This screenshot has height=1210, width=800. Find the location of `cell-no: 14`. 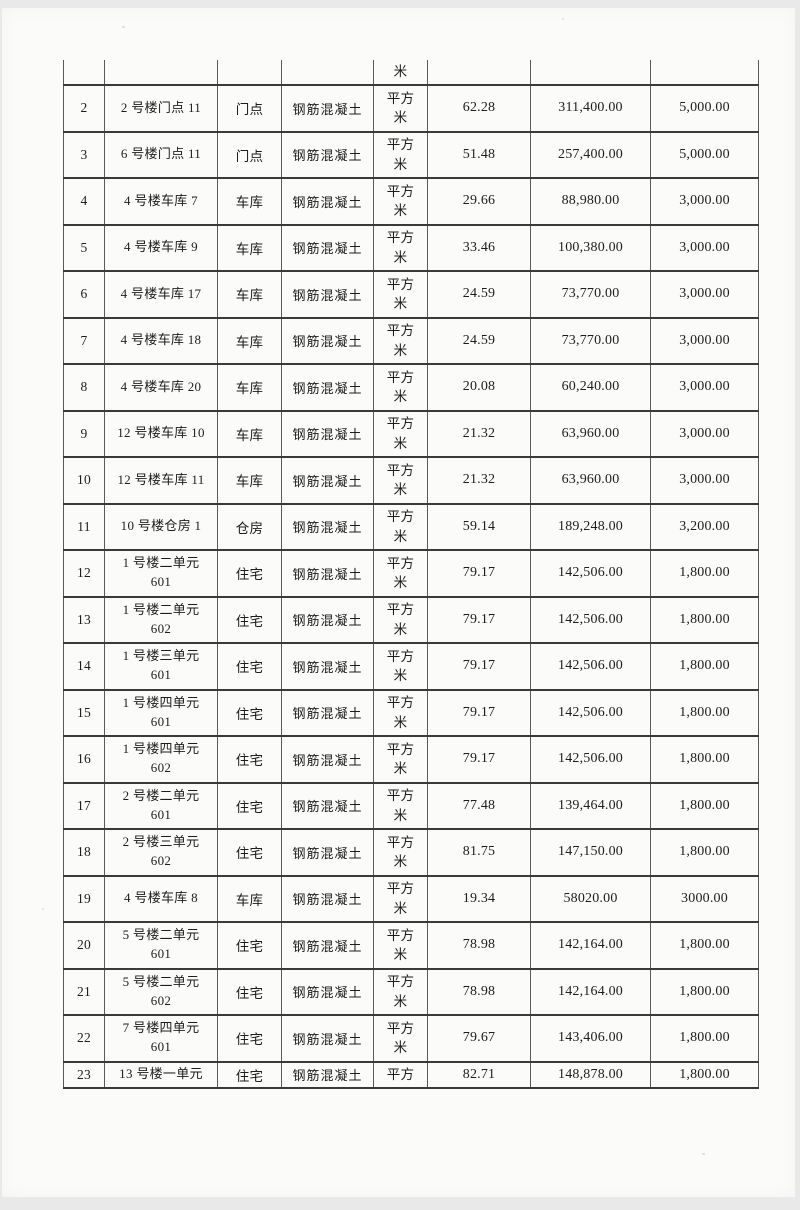

cell-no: 14 is located at coordinates (84, 666).